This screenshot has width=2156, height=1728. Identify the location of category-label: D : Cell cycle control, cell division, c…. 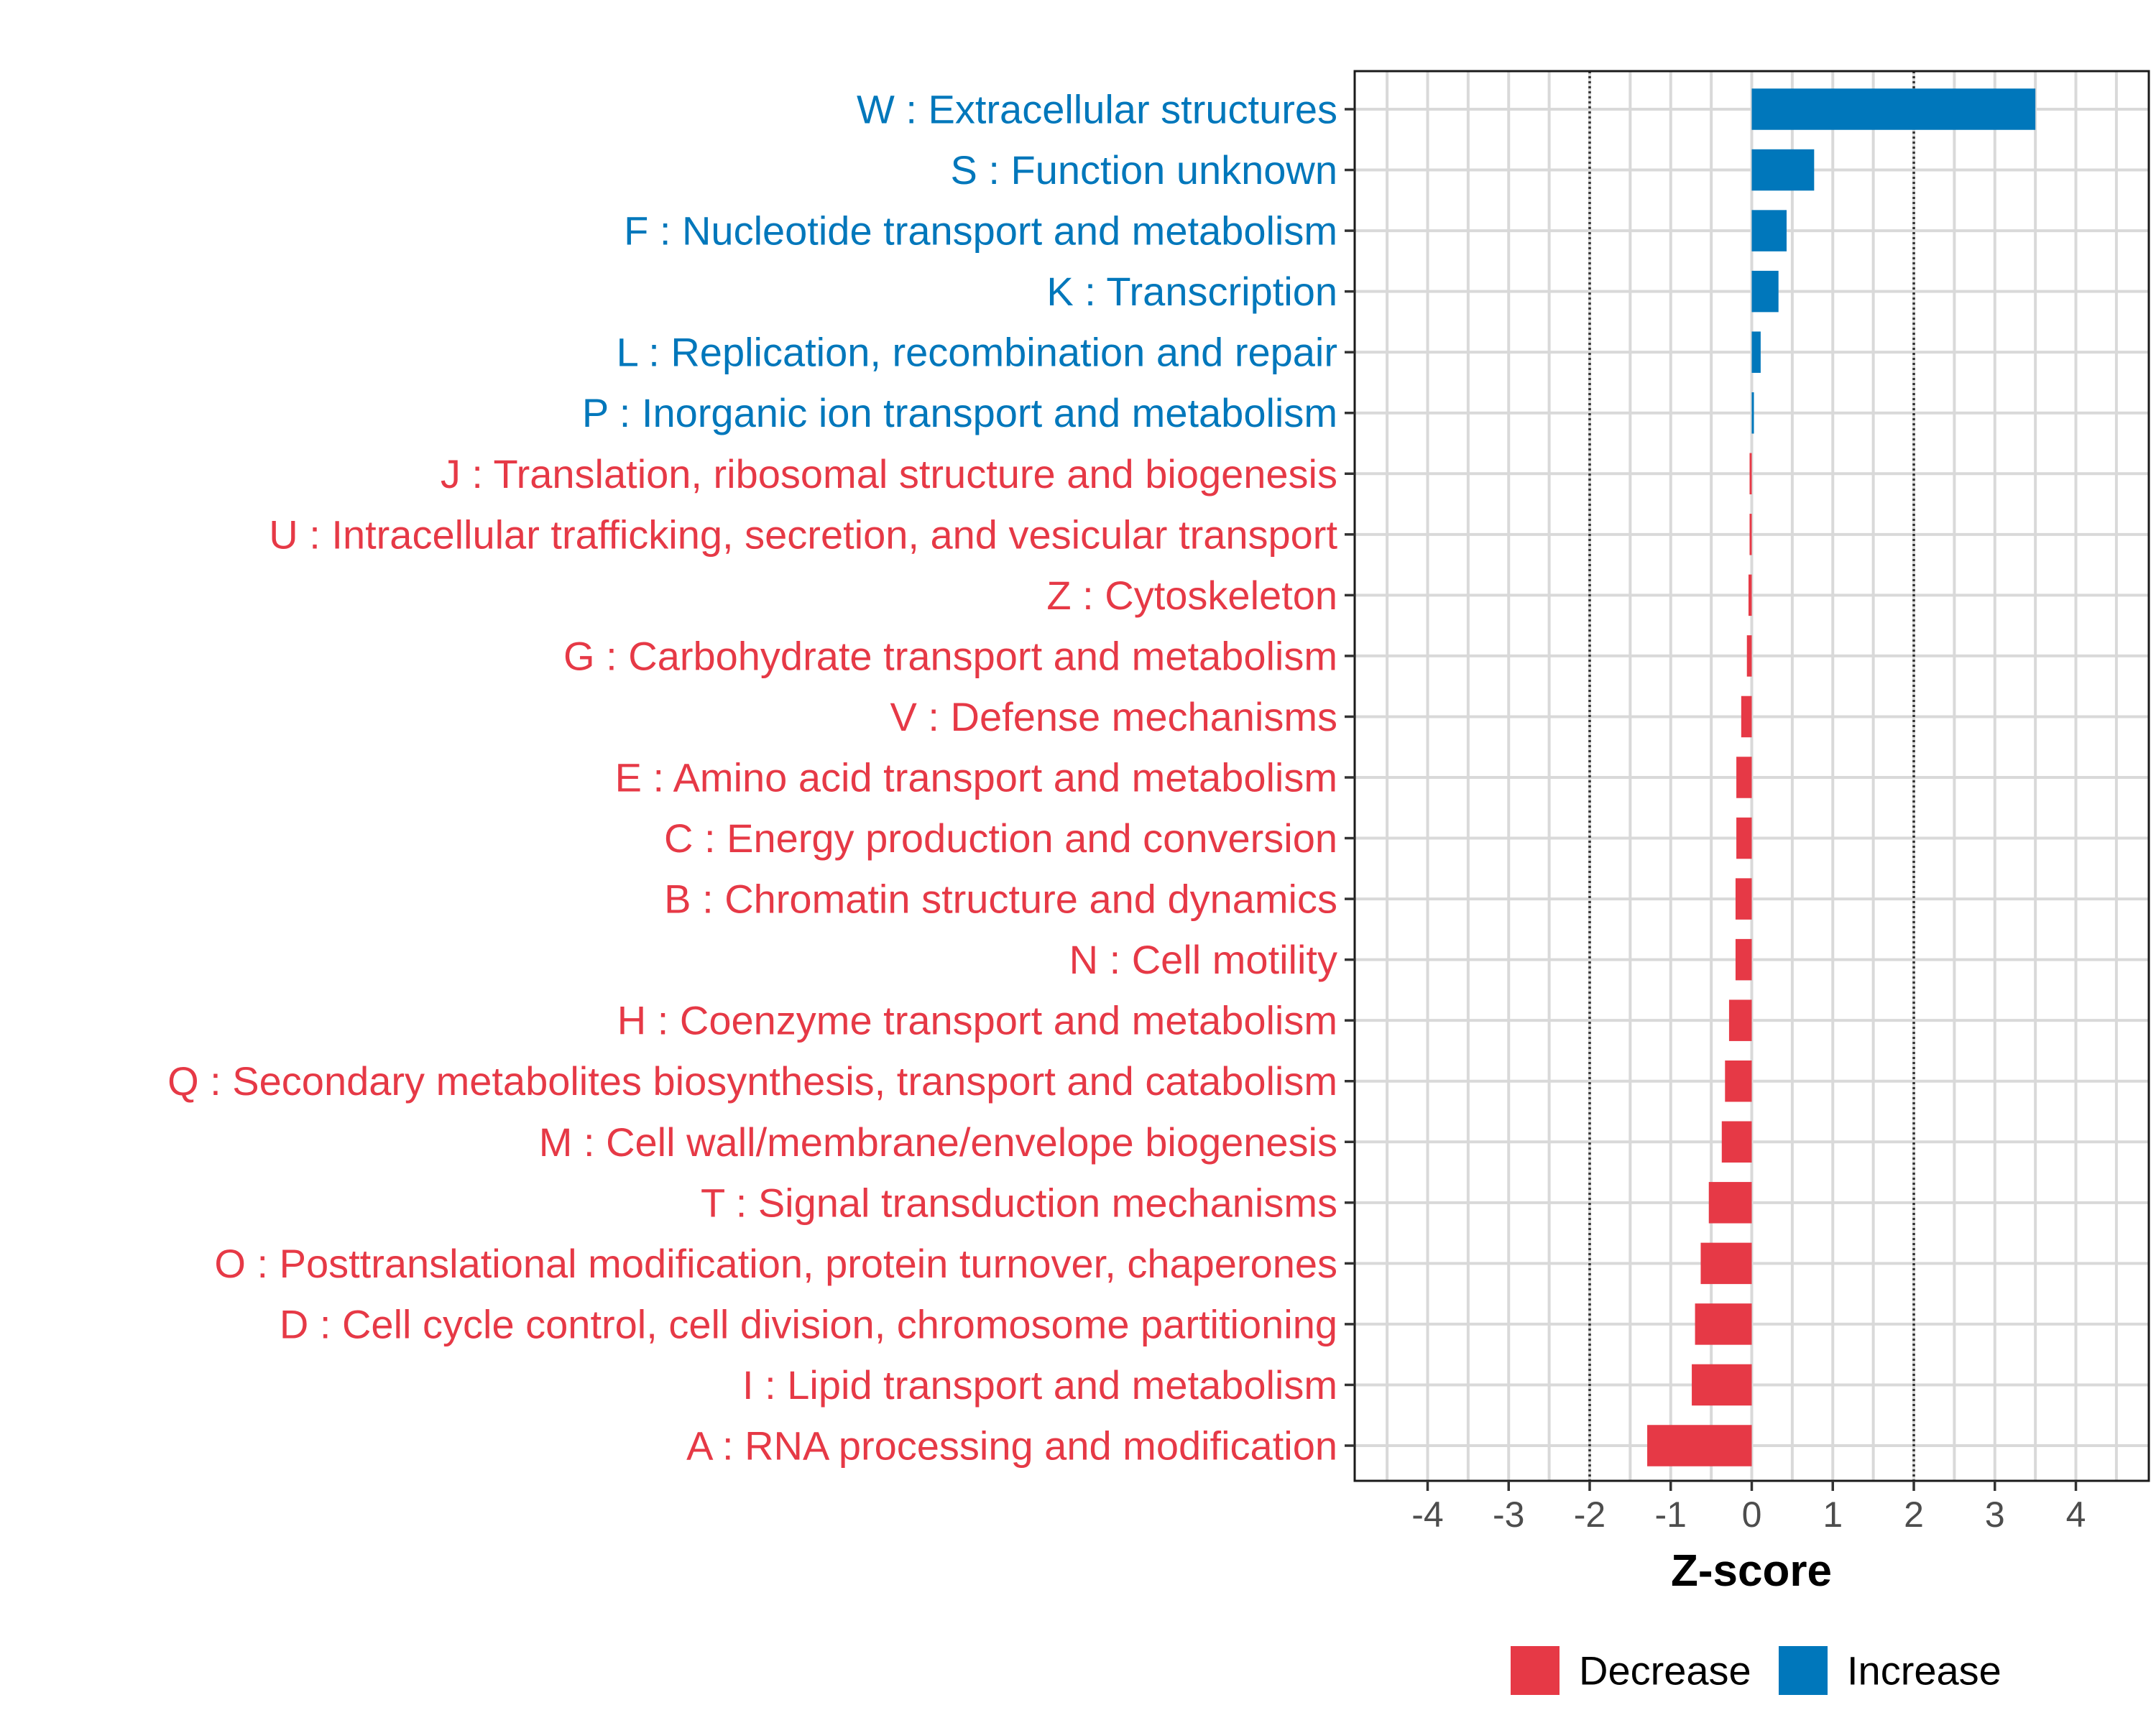
(808, 1323).